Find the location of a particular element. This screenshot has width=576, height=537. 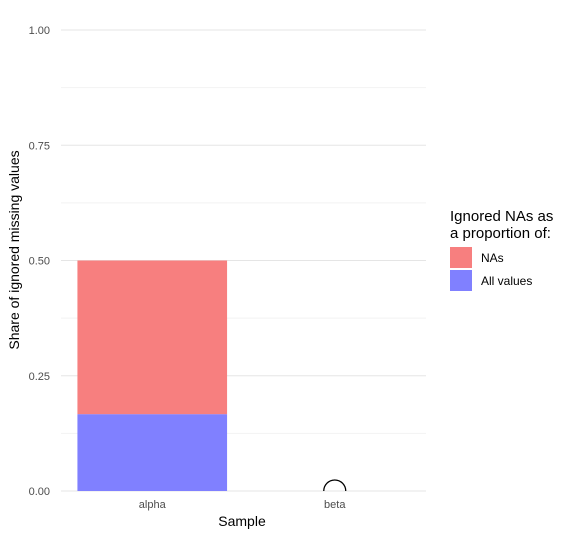

legend-title-line2: a proportion of: is located at coordinates (500, 233).